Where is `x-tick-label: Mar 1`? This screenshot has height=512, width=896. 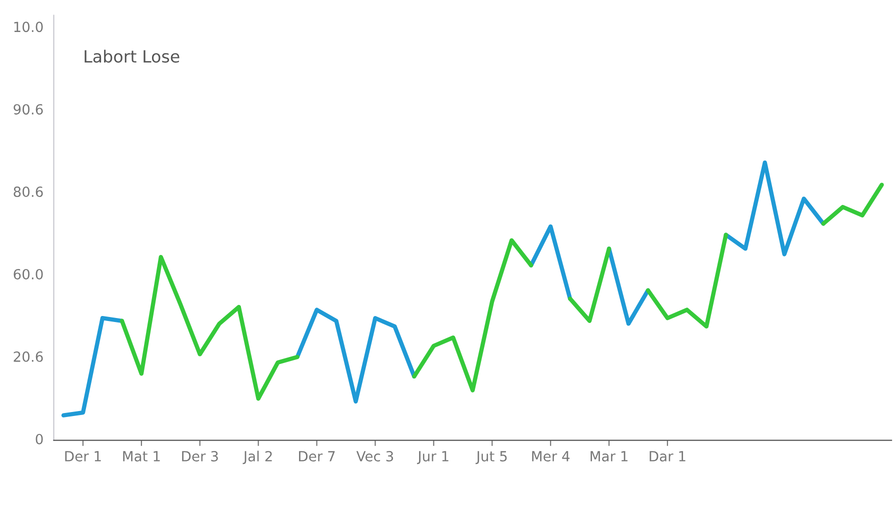
x-tick-label: Mar 1 is located at coordinates (609, 456).